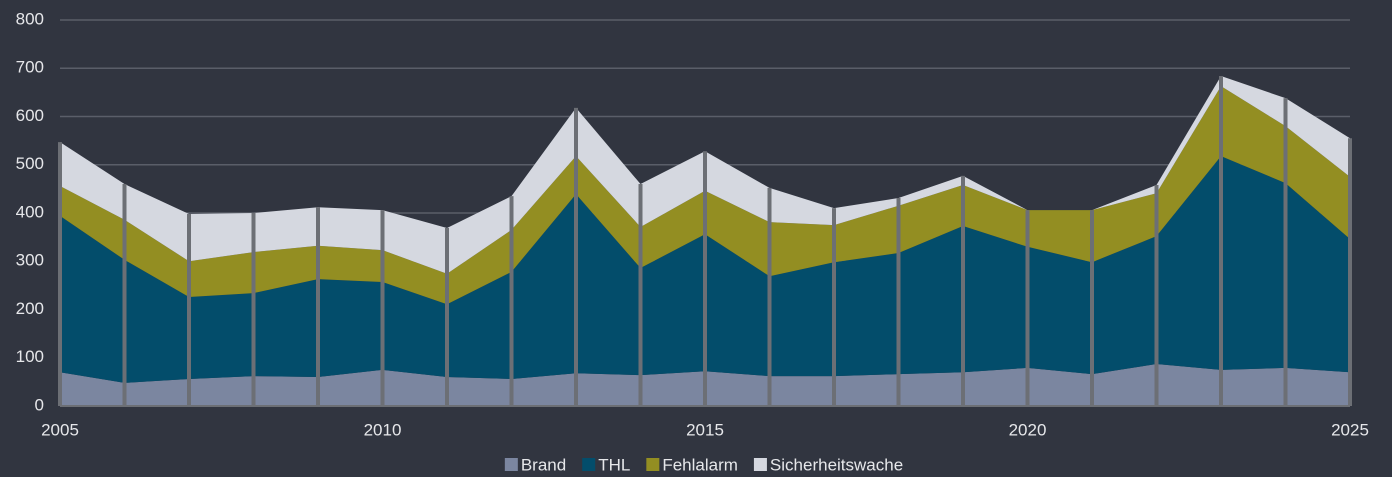 This screenshot has width=1392, height=477. Describe the element at coordinates (30, 163) in the screenshot. I see `y-tick-label: 500` at that location.